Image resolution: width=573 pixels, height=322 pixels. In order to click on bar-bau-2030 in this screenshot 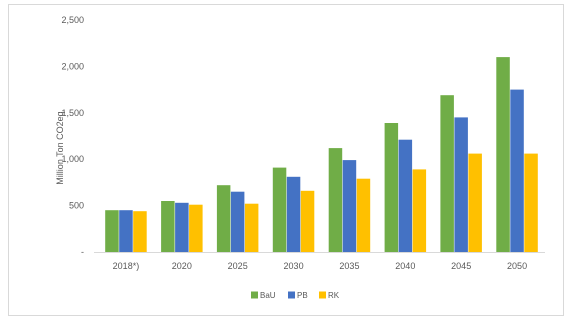, I will do `click(279, 209)`.